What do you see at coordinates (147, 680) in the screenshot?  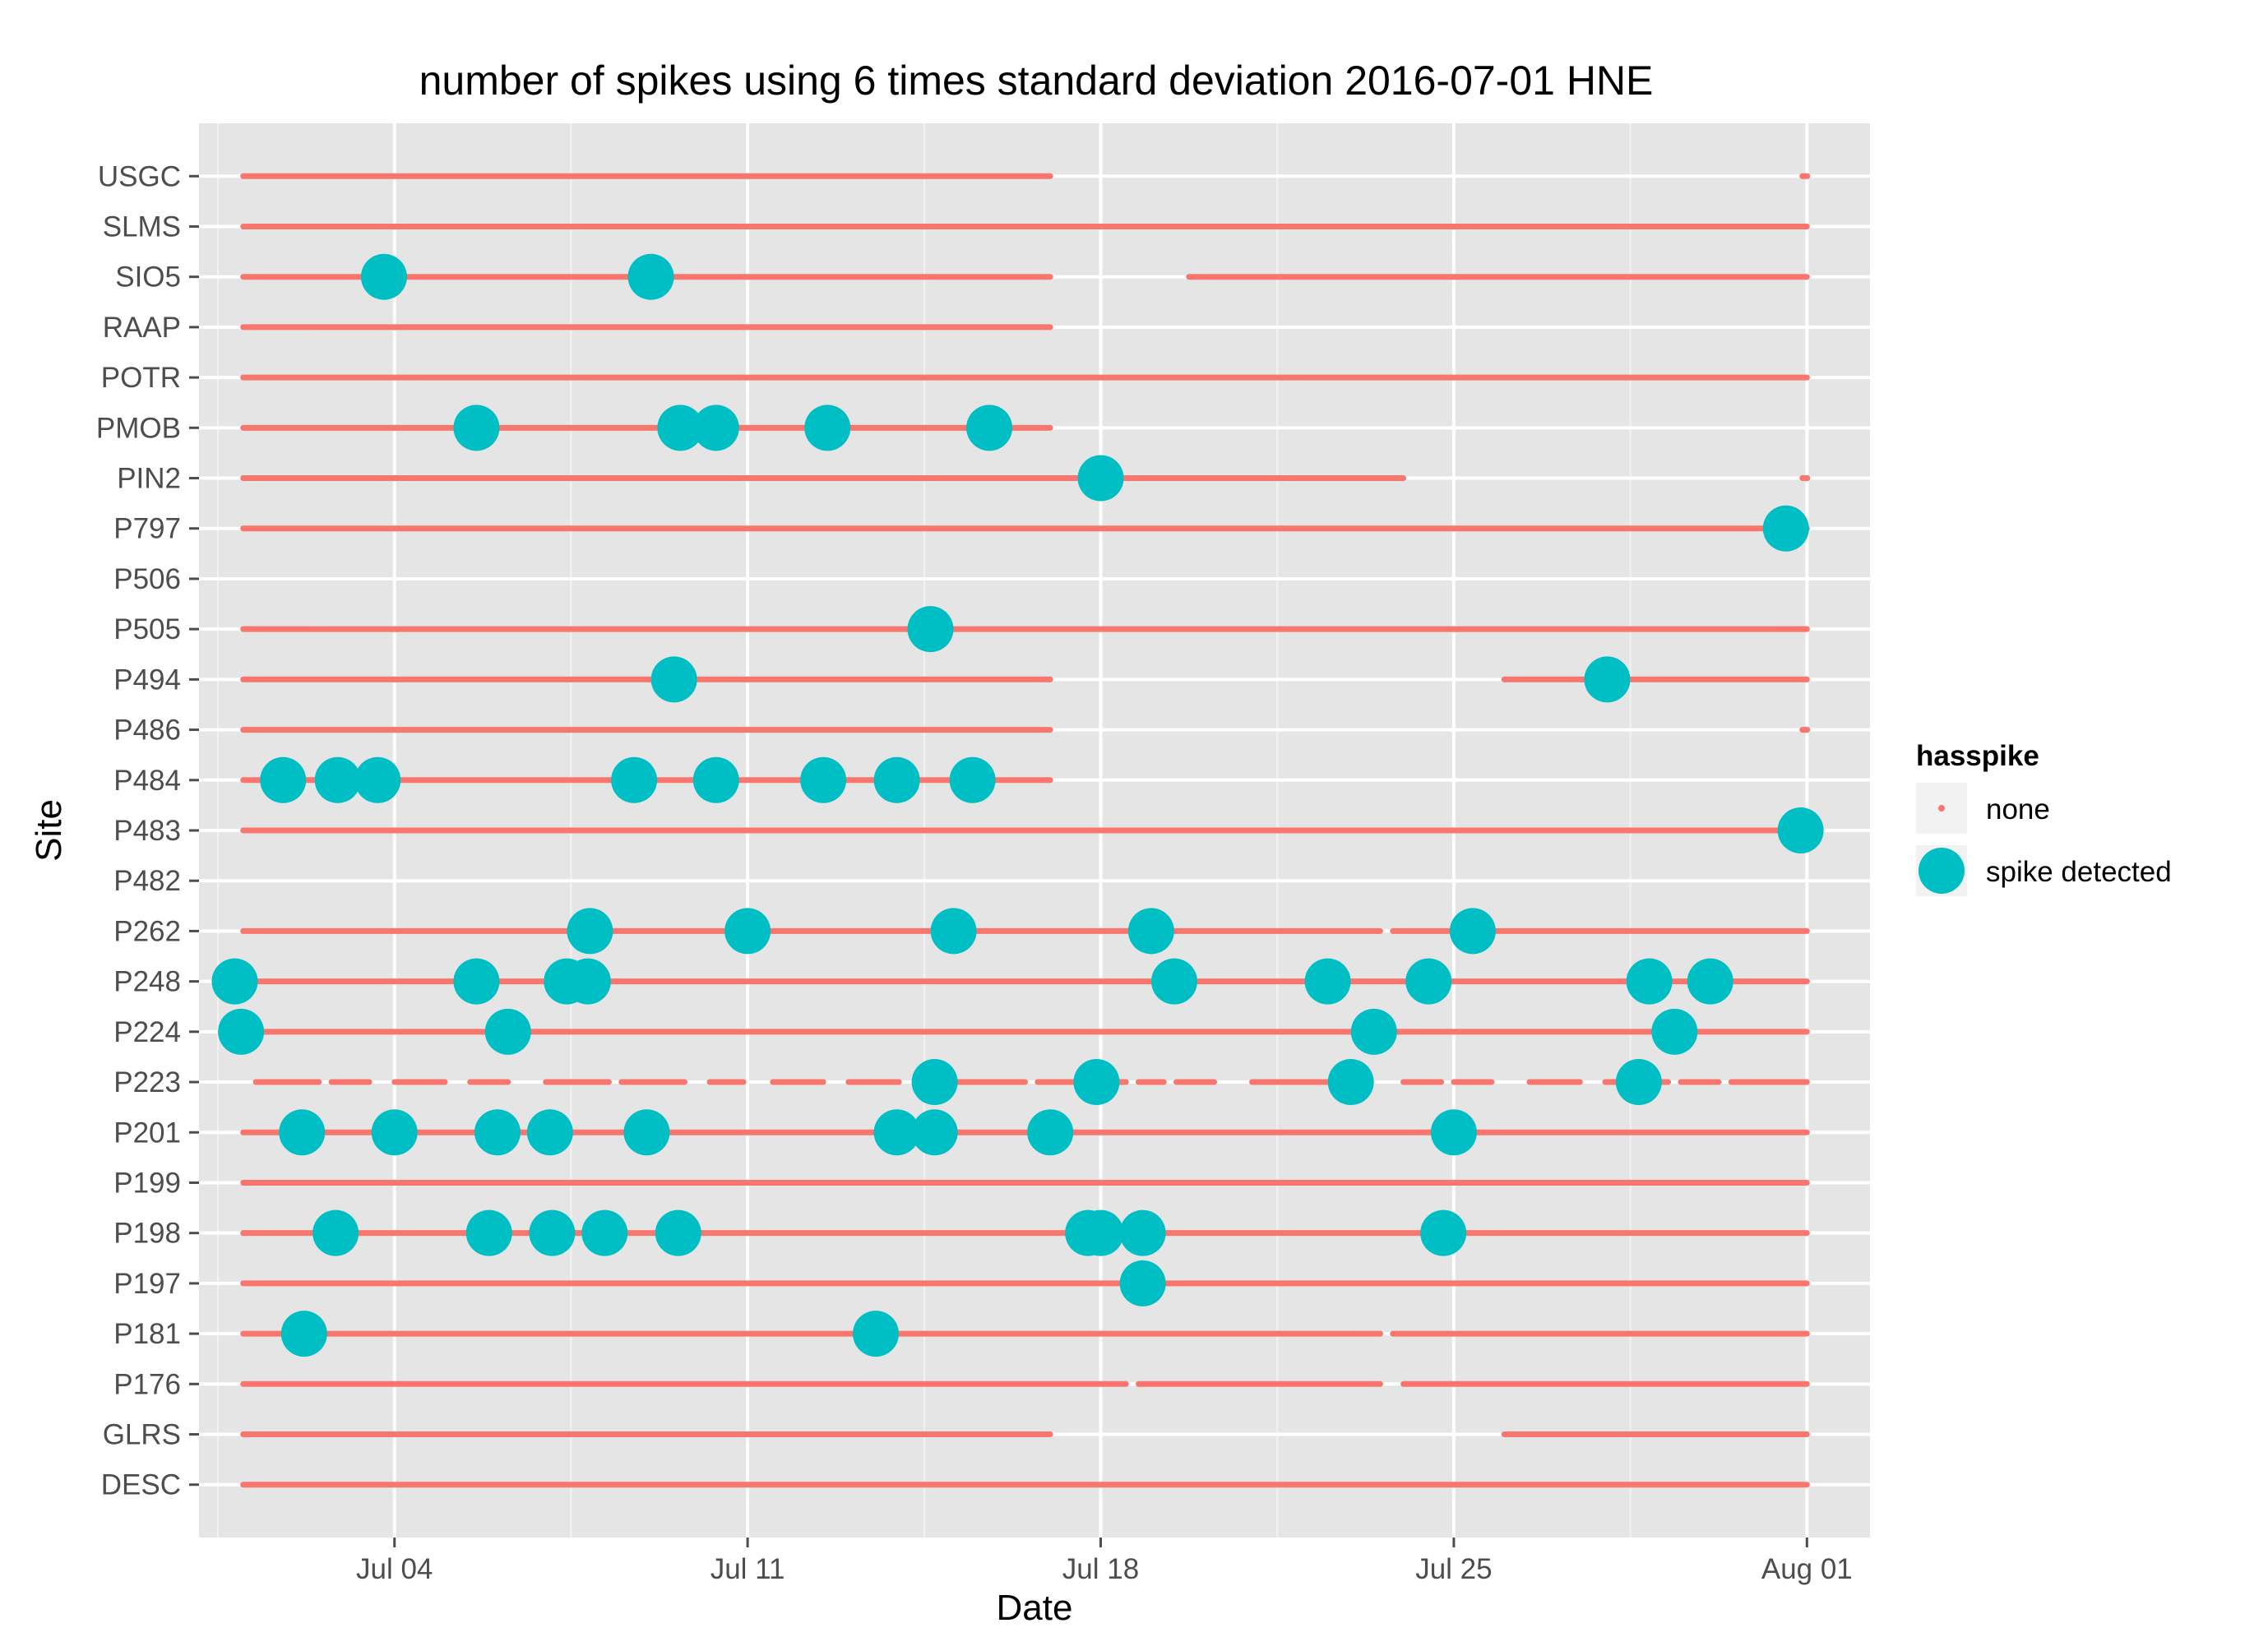 I see `y-tick-label: P494` at bounding box center [147, 680].